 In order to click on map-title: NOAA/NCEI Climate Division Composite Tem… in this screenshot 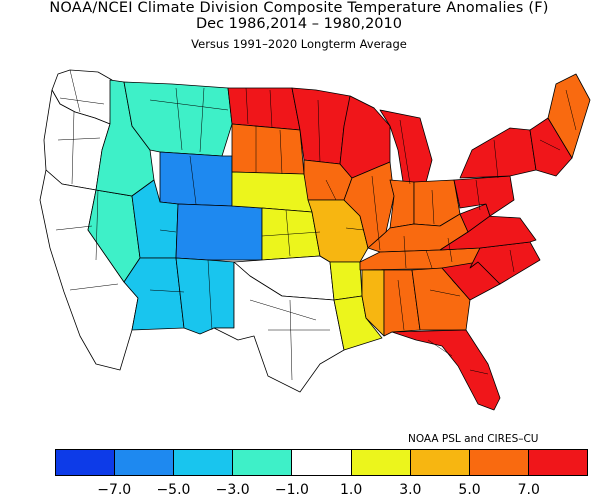, I will do `click(299, 8)`.